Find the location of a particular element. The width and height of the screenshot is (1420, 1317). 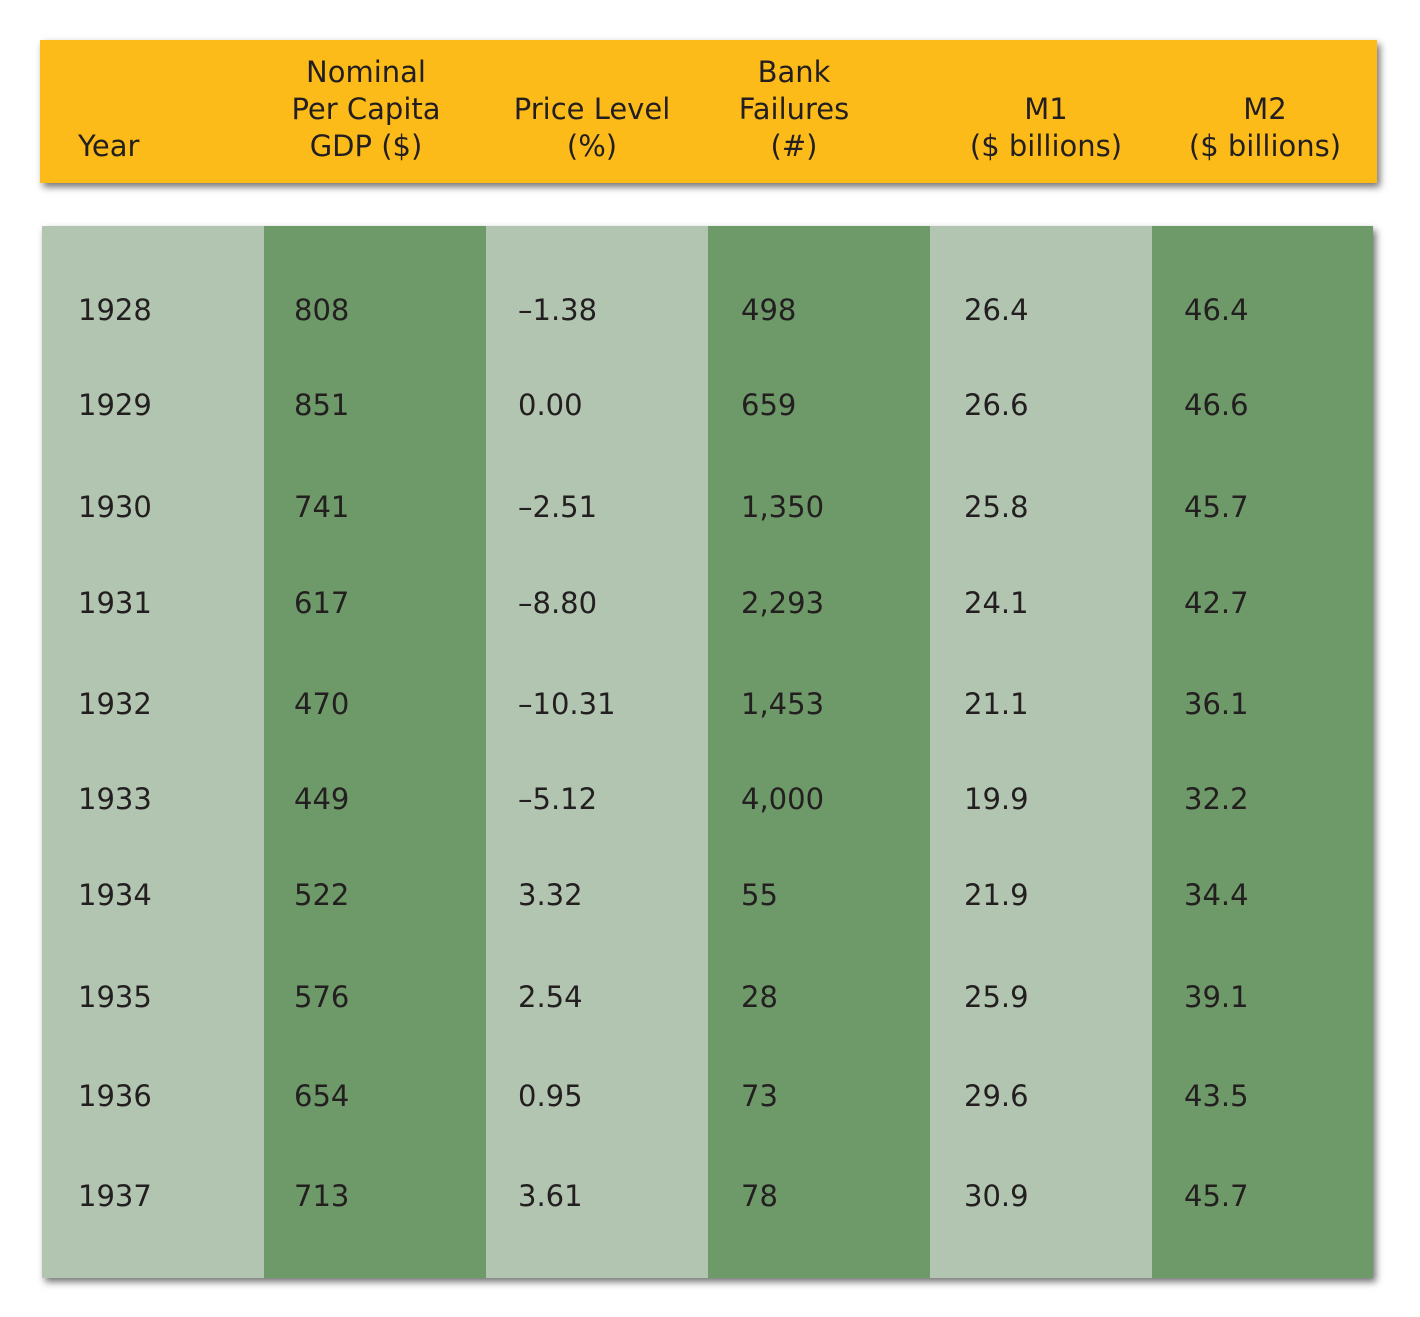

cell-m1: 24.1 is located at coordinates (996, 603).